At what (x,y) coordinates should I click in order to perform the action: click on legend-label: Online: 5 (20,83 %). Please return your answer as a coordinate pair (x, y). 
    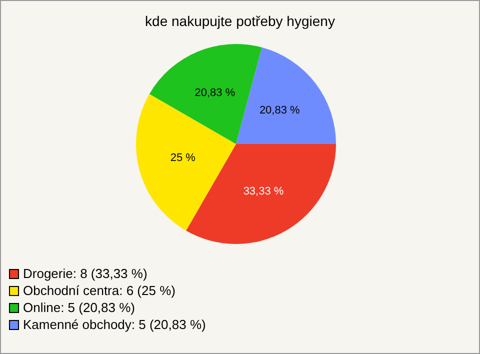
    Looking at the image, I should click on (79, 307).